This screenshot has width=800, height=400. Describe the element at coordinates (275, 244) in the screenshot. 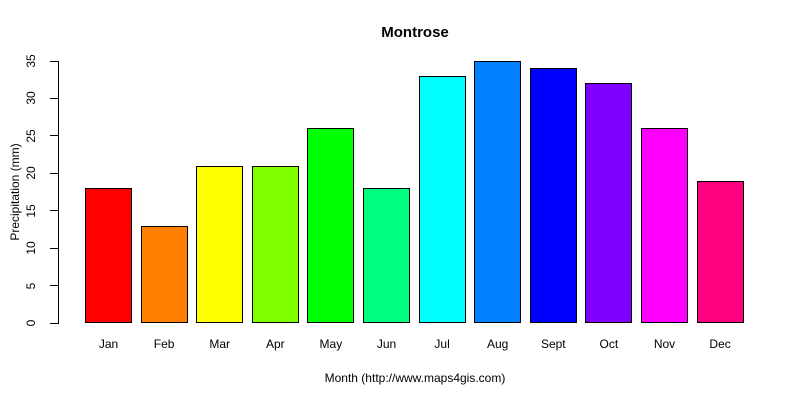

I see `bar-apr` at that location.